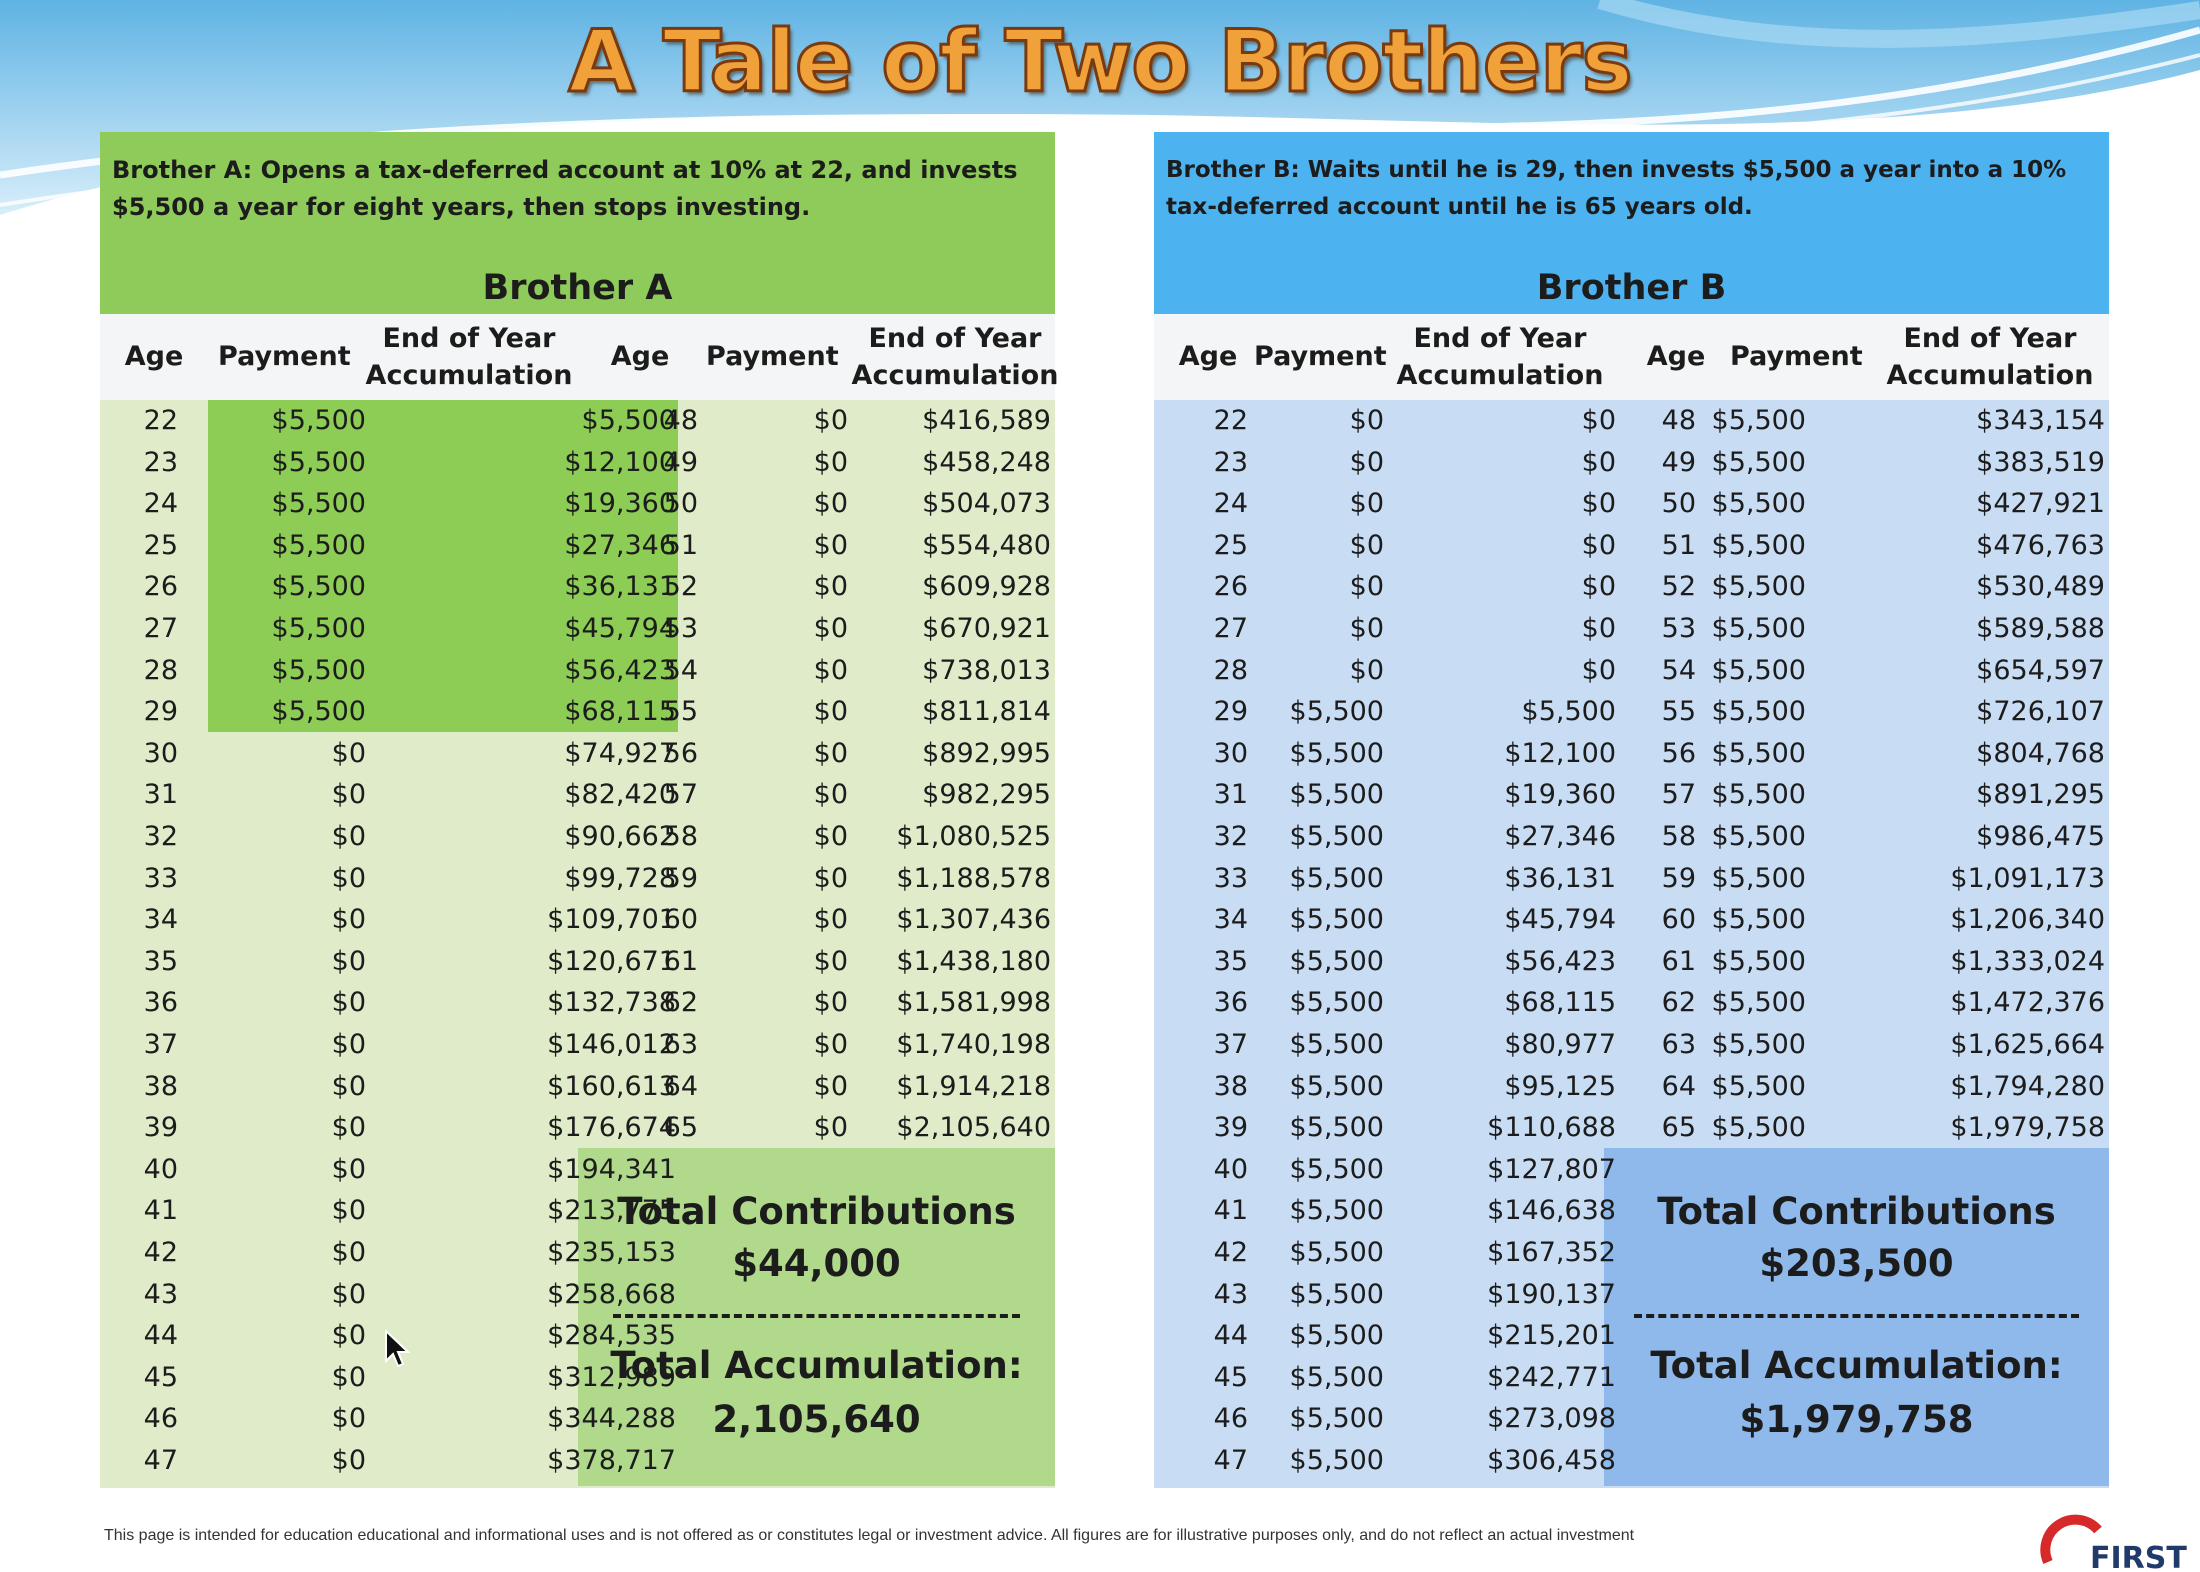  What do you see at coordinates (1678, 420) in the screenshot?
I see `age-cell: 48` at bounding box center [1678, 420].